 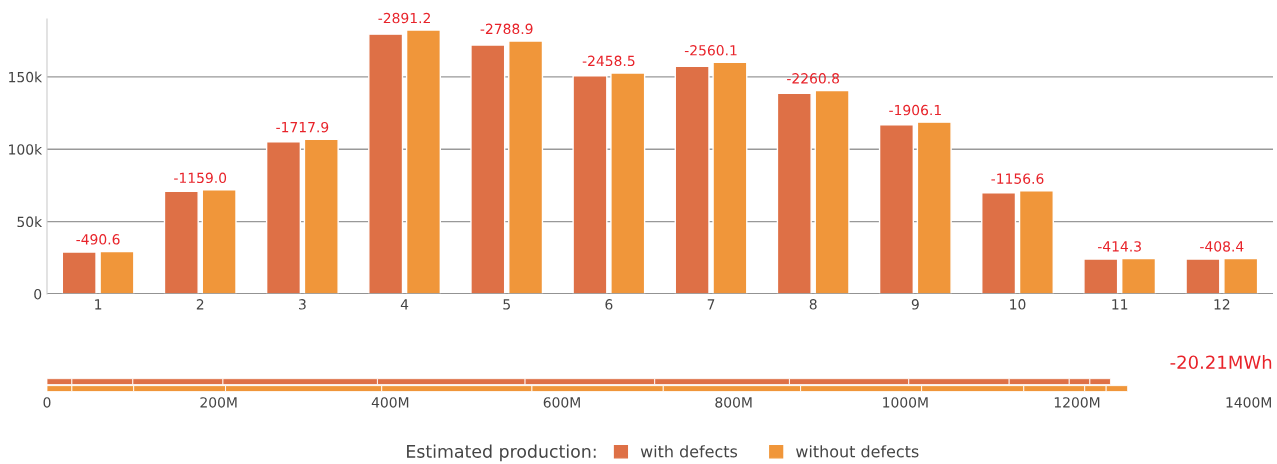 I want to click on x-tick-label: 400M, so click(x=390, y=402).